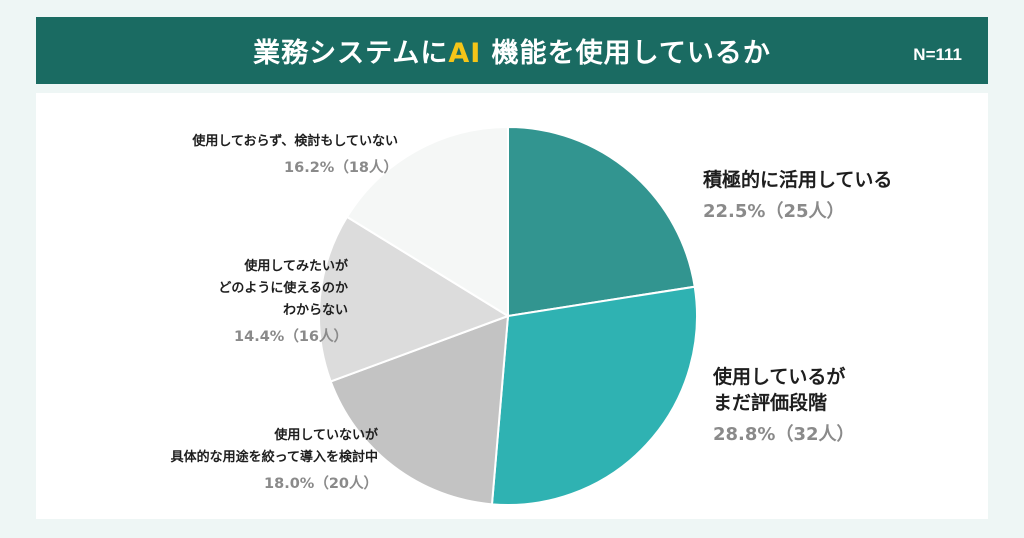 Image resolution: width=1024 pixels, height=538 pixels. Describe the element at coordinates (274, 446) in the screenshot. I see `slice-name: 使用していないが 具体的な用途を絞って導入を検討中` at that location.